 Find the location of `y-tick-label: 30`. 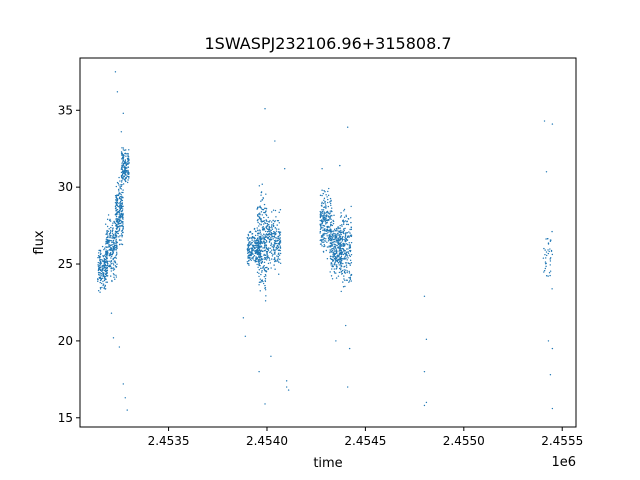

y-tick-label: 30 is located at coordinates (65, 187).